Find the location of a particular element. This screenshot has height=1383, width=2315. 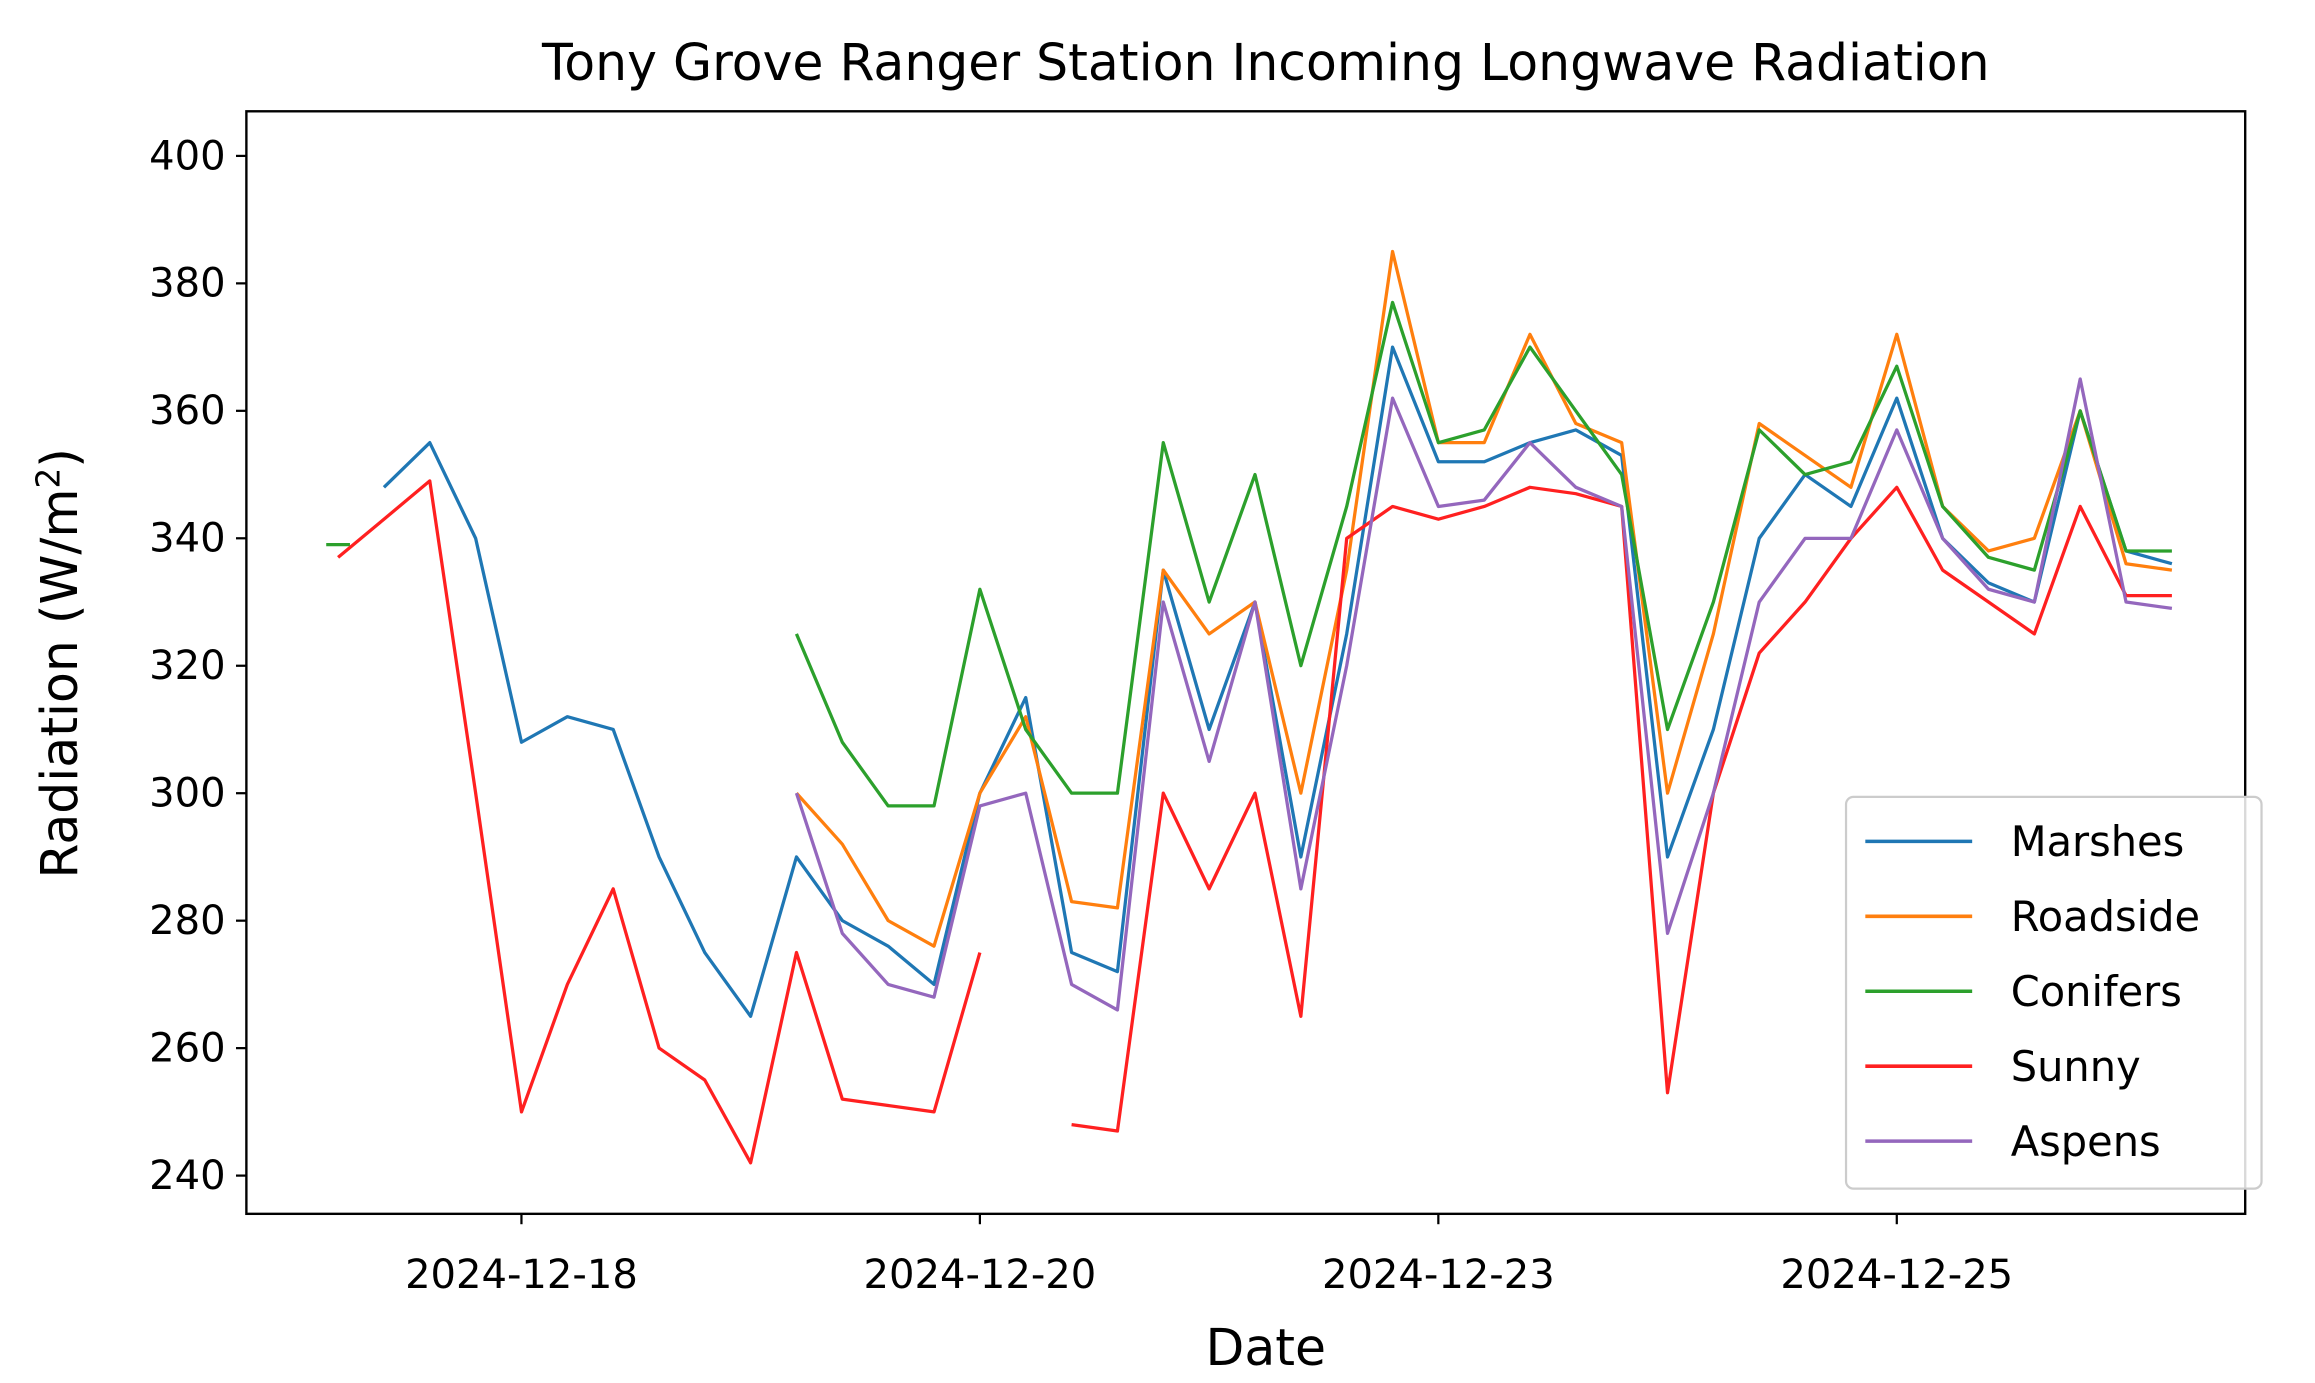

y-tick-label: 400 is located at coordinates (187, 156).